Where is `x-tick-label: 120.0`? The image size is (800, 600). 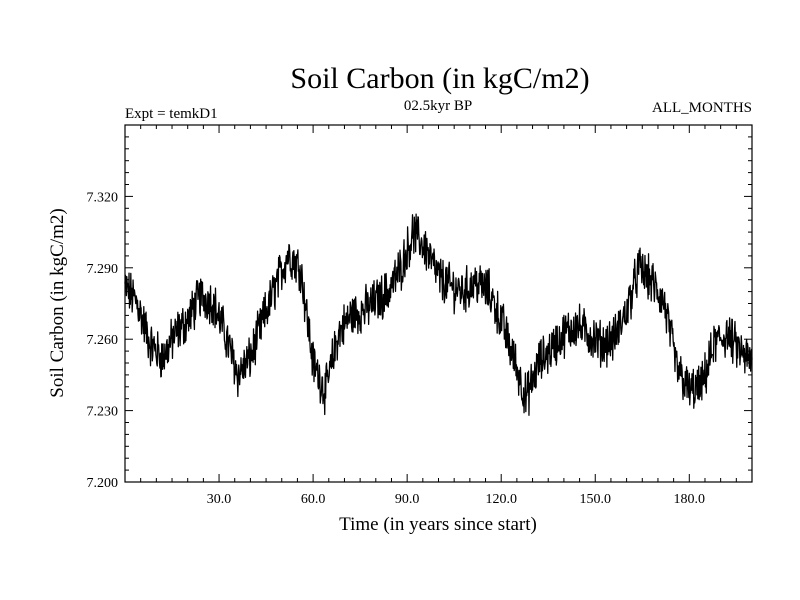 x-tick-label: 120.0 is located at coordinates (501, 499).